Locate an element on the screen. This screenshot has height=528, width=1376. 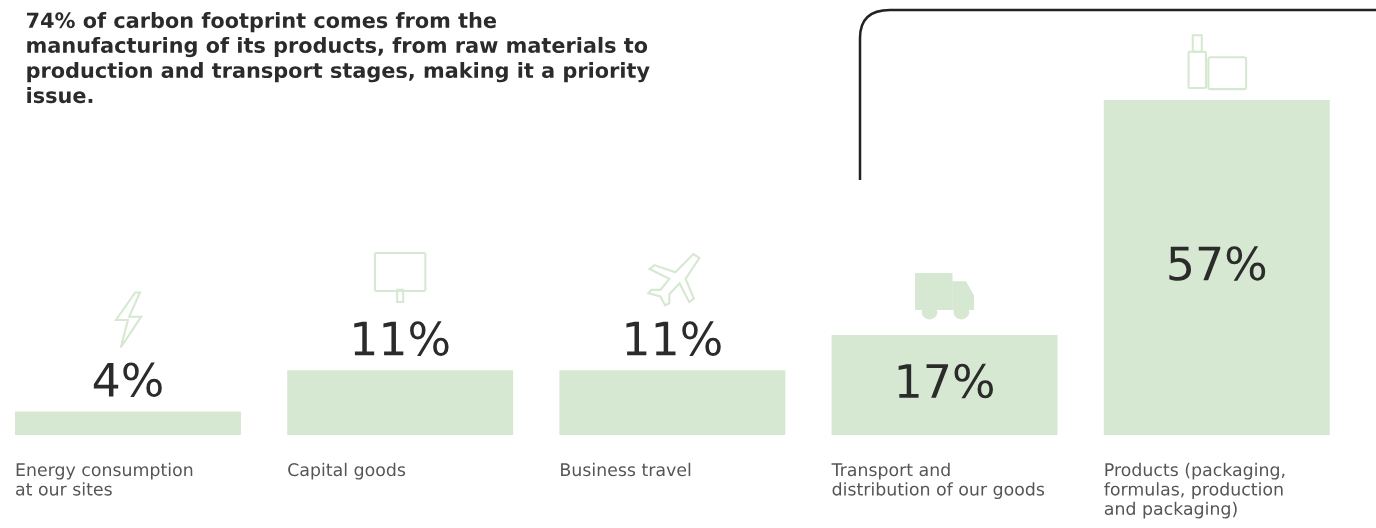
x-tick-label: Products (packaging, formulas, production and packaging) is located at coordinates (1194, 490).